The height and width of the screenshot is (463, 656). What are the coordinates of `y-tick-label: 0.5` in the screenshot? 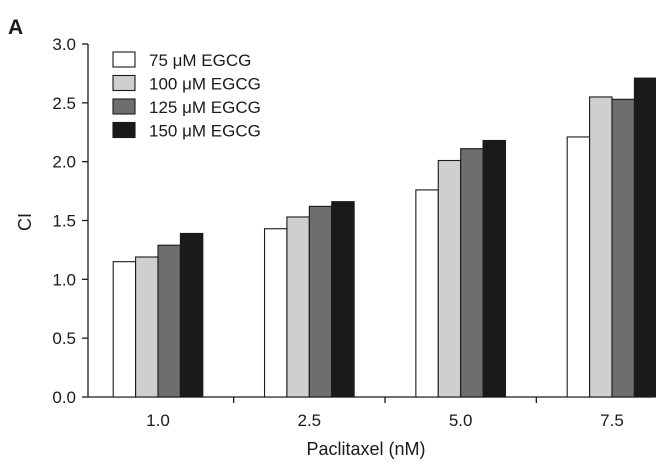 It's located at (64, 338).